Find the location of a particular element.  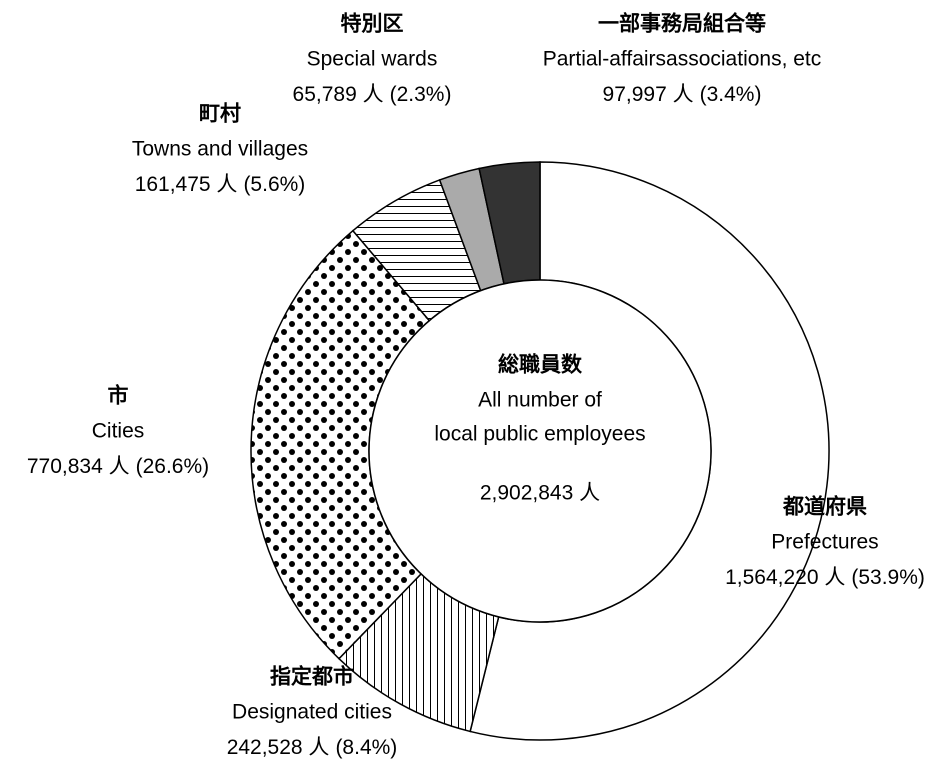

value-label: 65,789 人 (2.3%) is located at coordinates (372, 94).